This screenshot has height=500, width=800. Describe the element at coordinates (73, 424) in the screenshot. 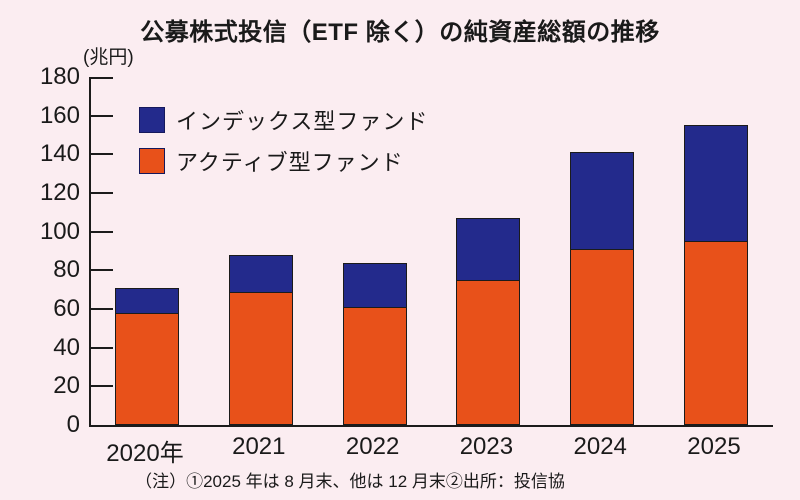

I see `y-tick-label: 0` at that location.